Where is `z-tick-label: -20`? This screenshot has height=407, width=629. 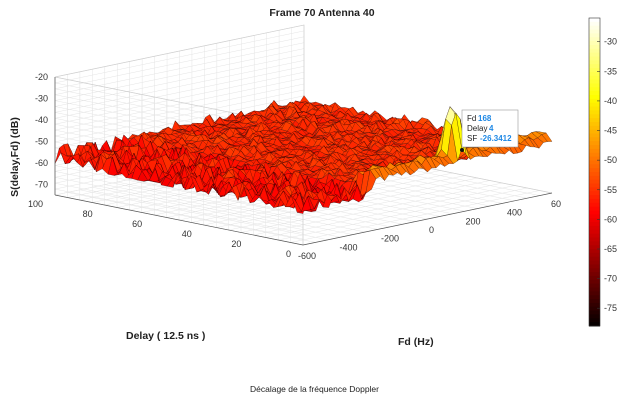
z-tick-label: -20 is located at coordinates (41, 77).